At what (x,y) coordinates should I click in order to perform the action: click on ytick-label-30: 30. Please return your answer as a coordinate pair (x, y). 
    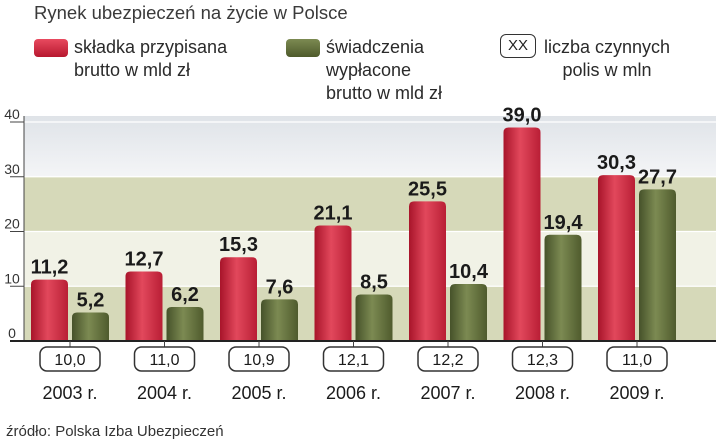
    Looking at the image, I should click on (12, 169).